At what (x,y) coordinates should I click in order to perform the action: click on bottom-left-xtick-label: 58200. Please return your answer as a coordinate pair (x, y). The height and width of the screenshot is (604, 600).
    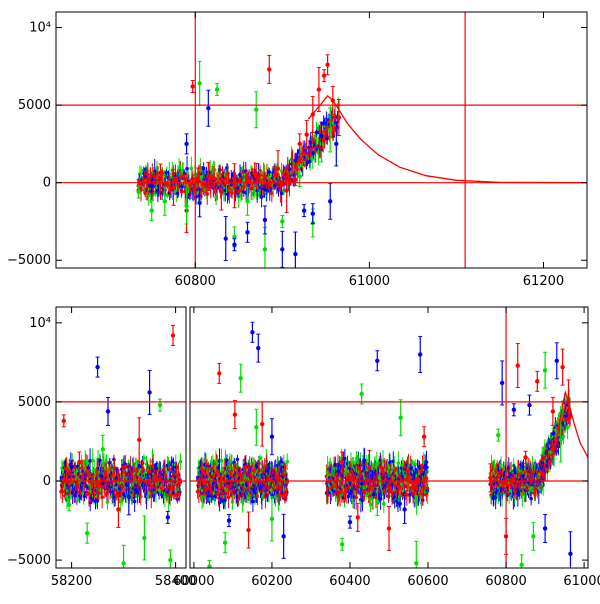
    Looking at the image, I should click on (71, 581).